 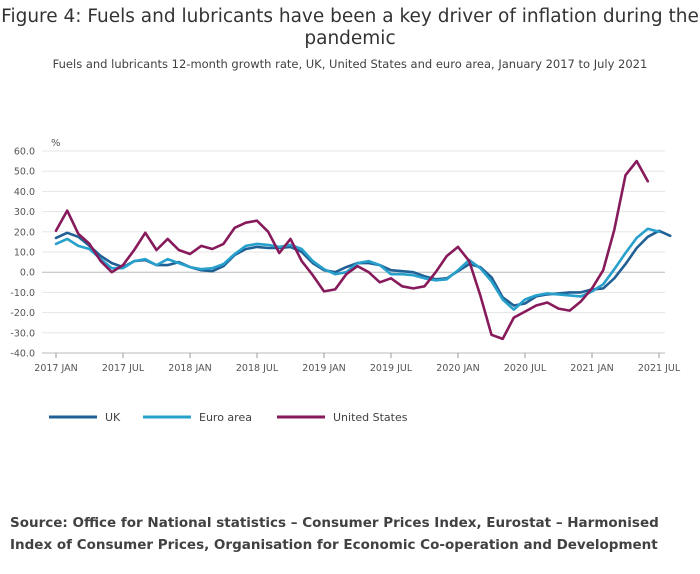 I want to click on chart-title-line-2: pandemic, so click(x=350, y=38).